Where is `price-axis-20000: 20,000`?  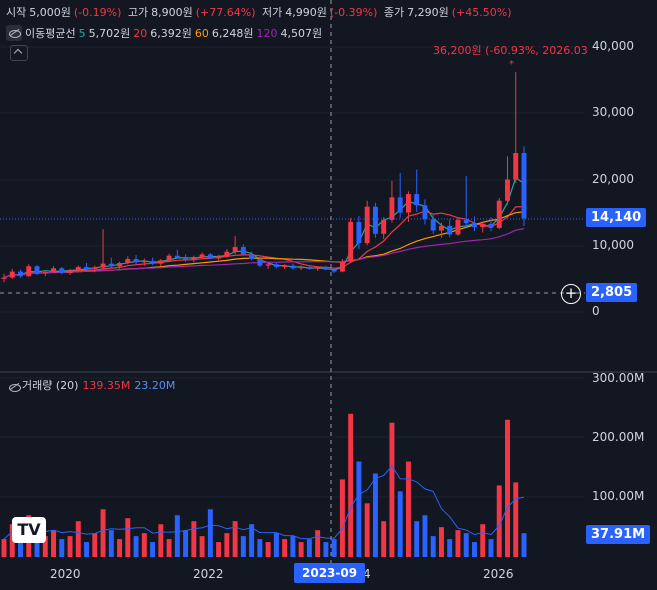
price-axis-20000: 20,000 is located at coordinates (613, 179).